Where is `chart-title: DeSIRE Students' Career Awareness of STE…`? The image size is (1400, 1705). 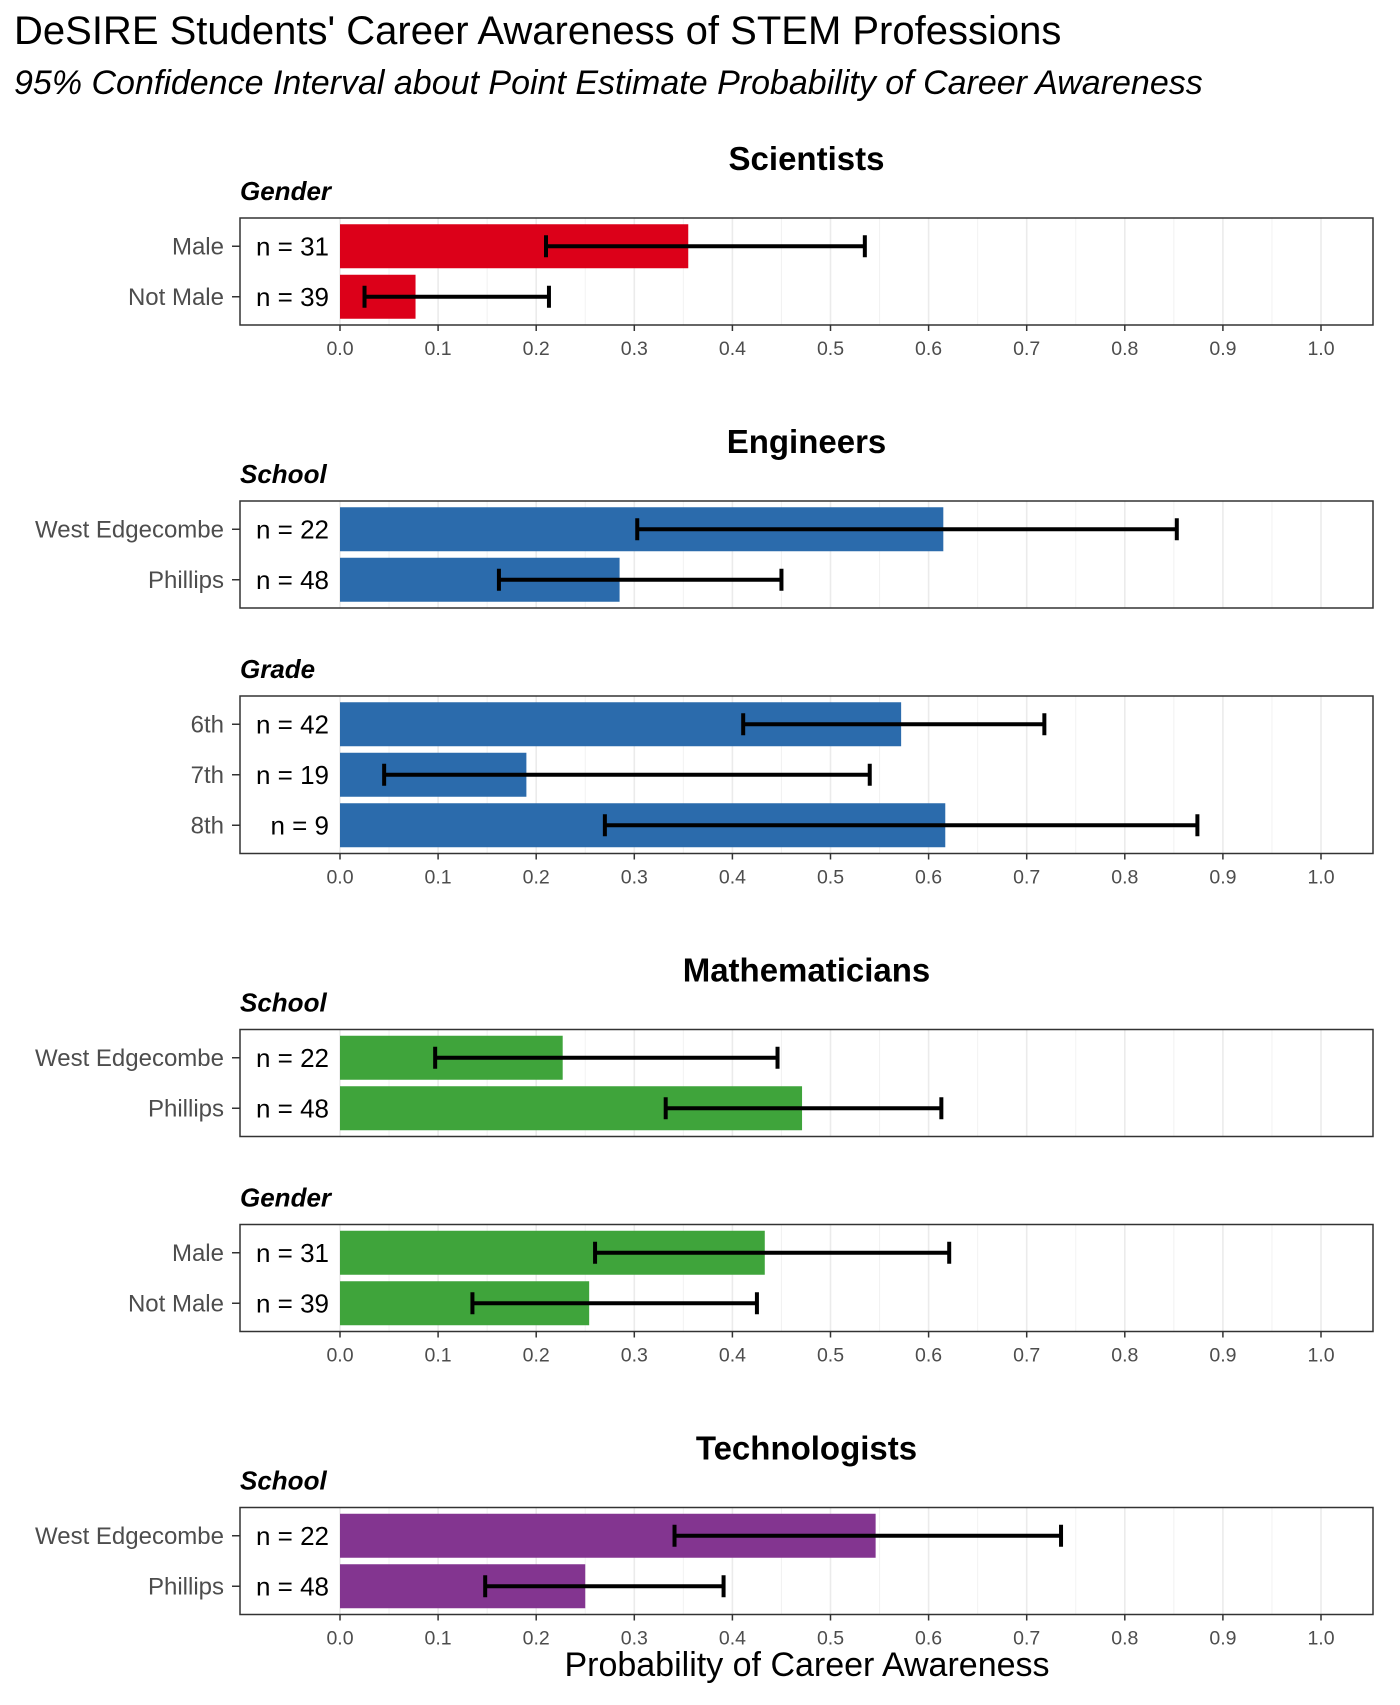 chart-title: DeSIRE Students' Career Awareness of STE… is located at coordinates (537, 31).